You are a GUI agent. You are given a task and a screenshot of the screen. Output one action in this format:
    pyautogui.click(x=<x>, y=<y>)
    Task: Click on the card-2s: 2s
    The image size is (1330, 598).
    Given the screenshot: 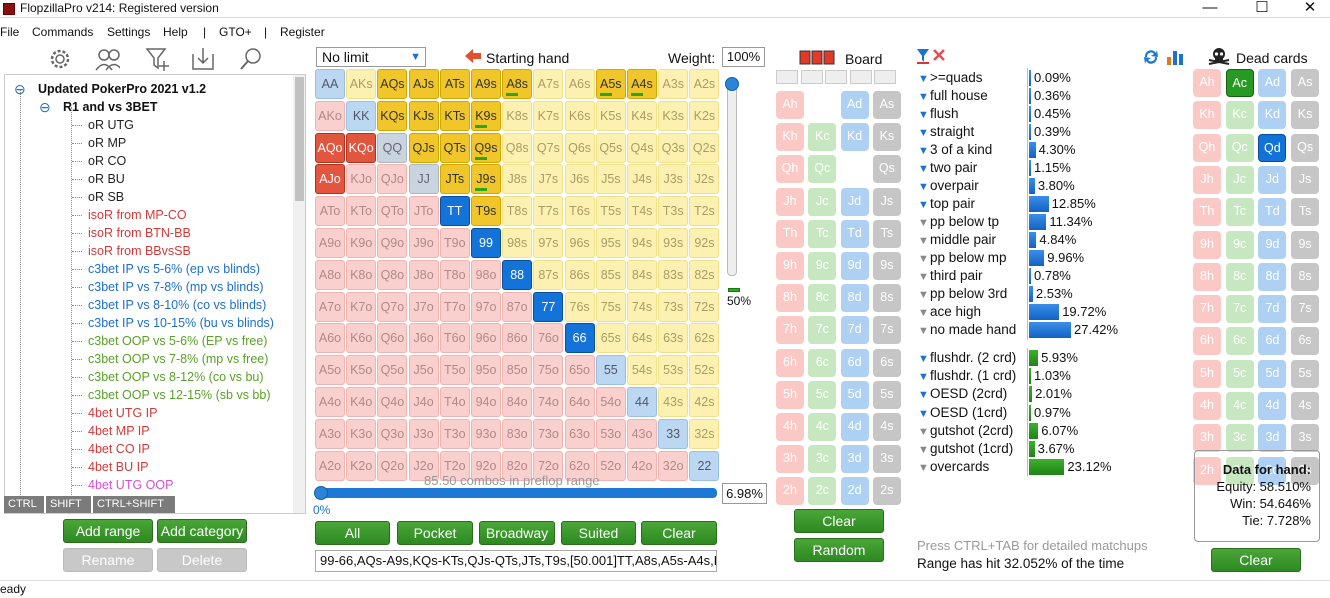 What is the action you would take?
    pyautogui.click(x=886, y=491)
    